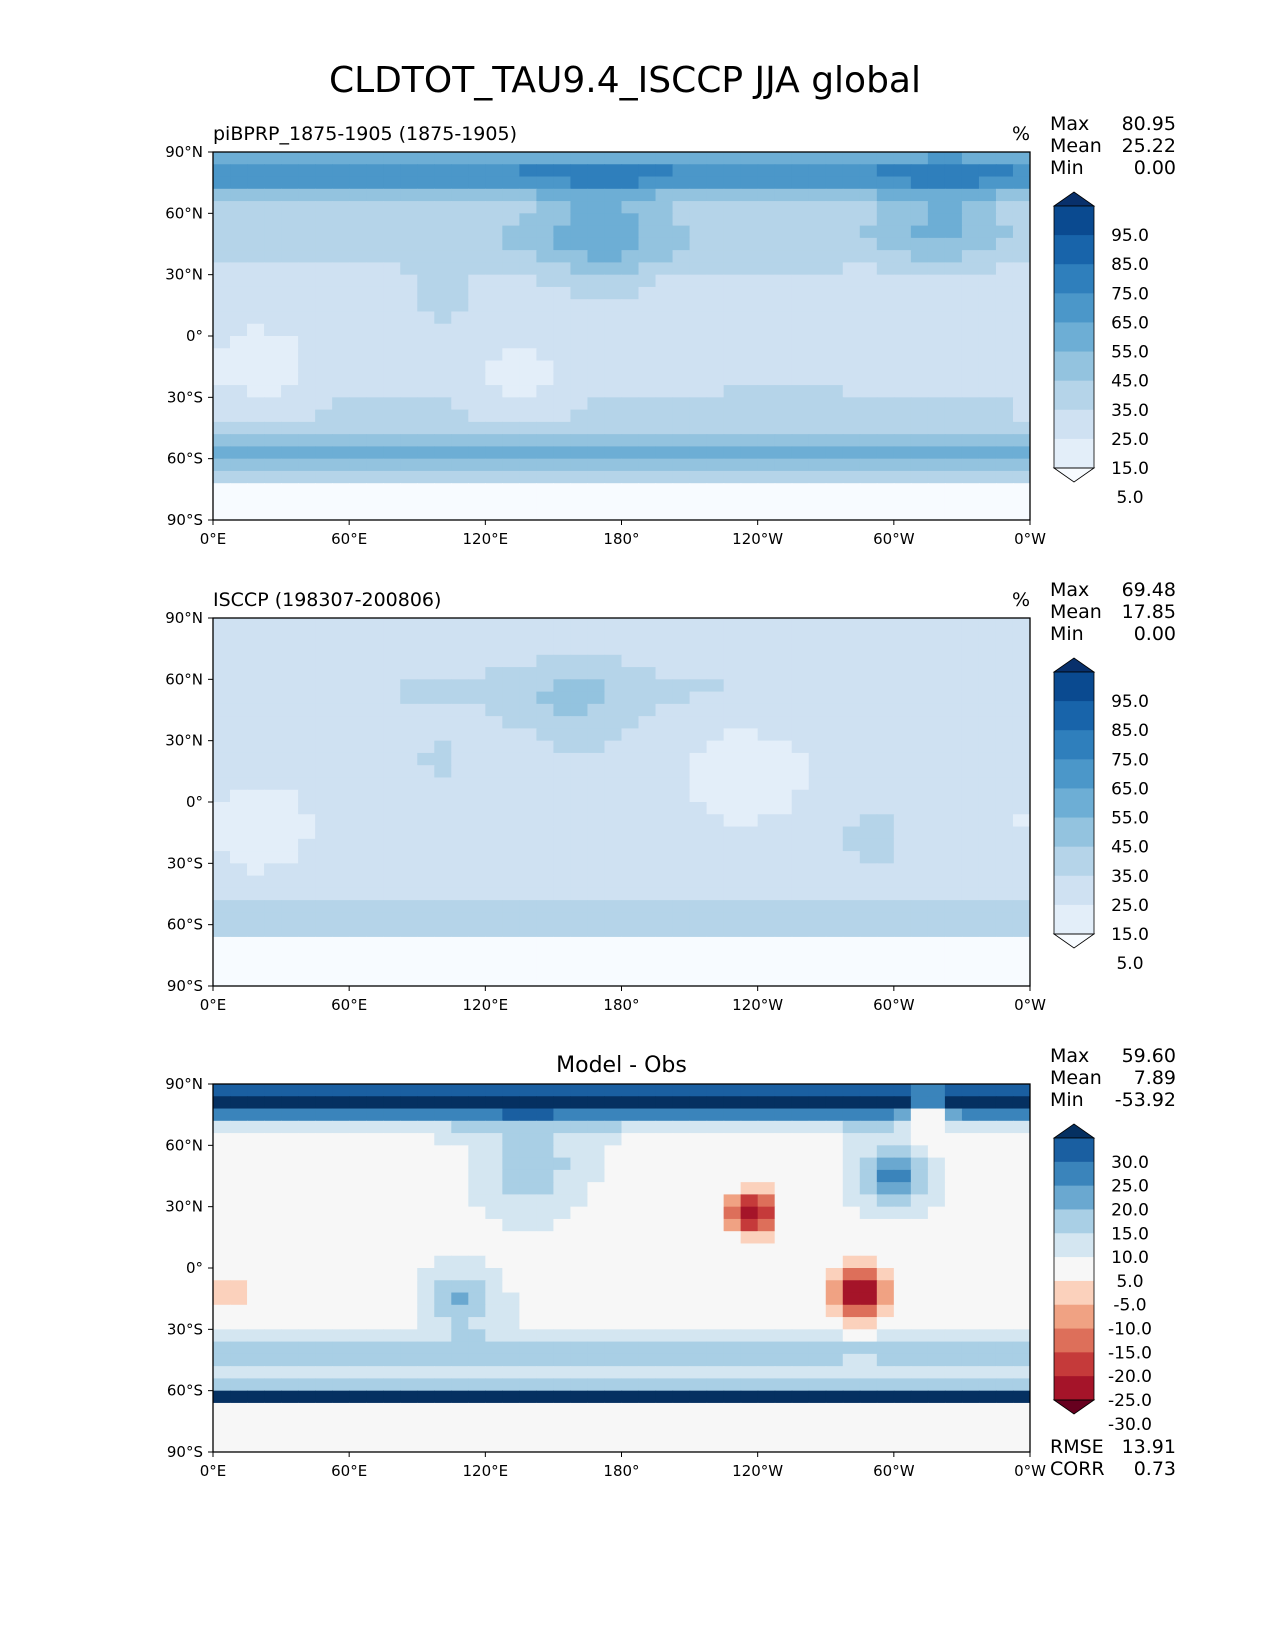  Describe the element at coordinates (1074, 687) in the screenshot. I see `colorbar-segment` at that location.